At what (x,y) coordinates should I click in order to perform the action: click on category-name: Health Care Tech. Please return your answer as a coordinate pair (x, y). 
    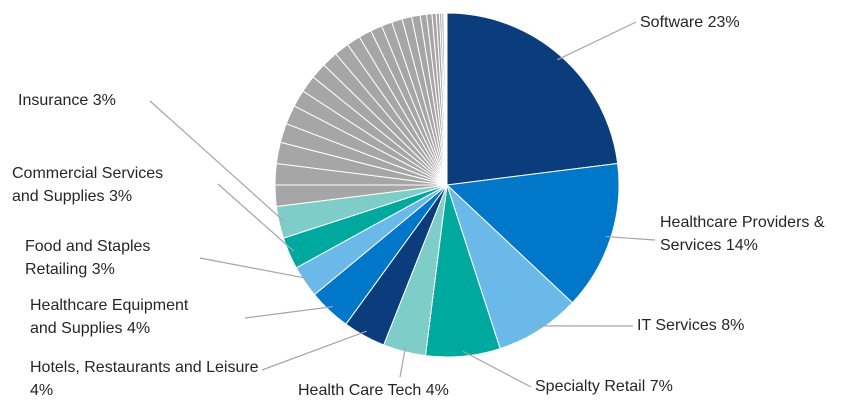
    Looking at the image, I should click on (360, 390).